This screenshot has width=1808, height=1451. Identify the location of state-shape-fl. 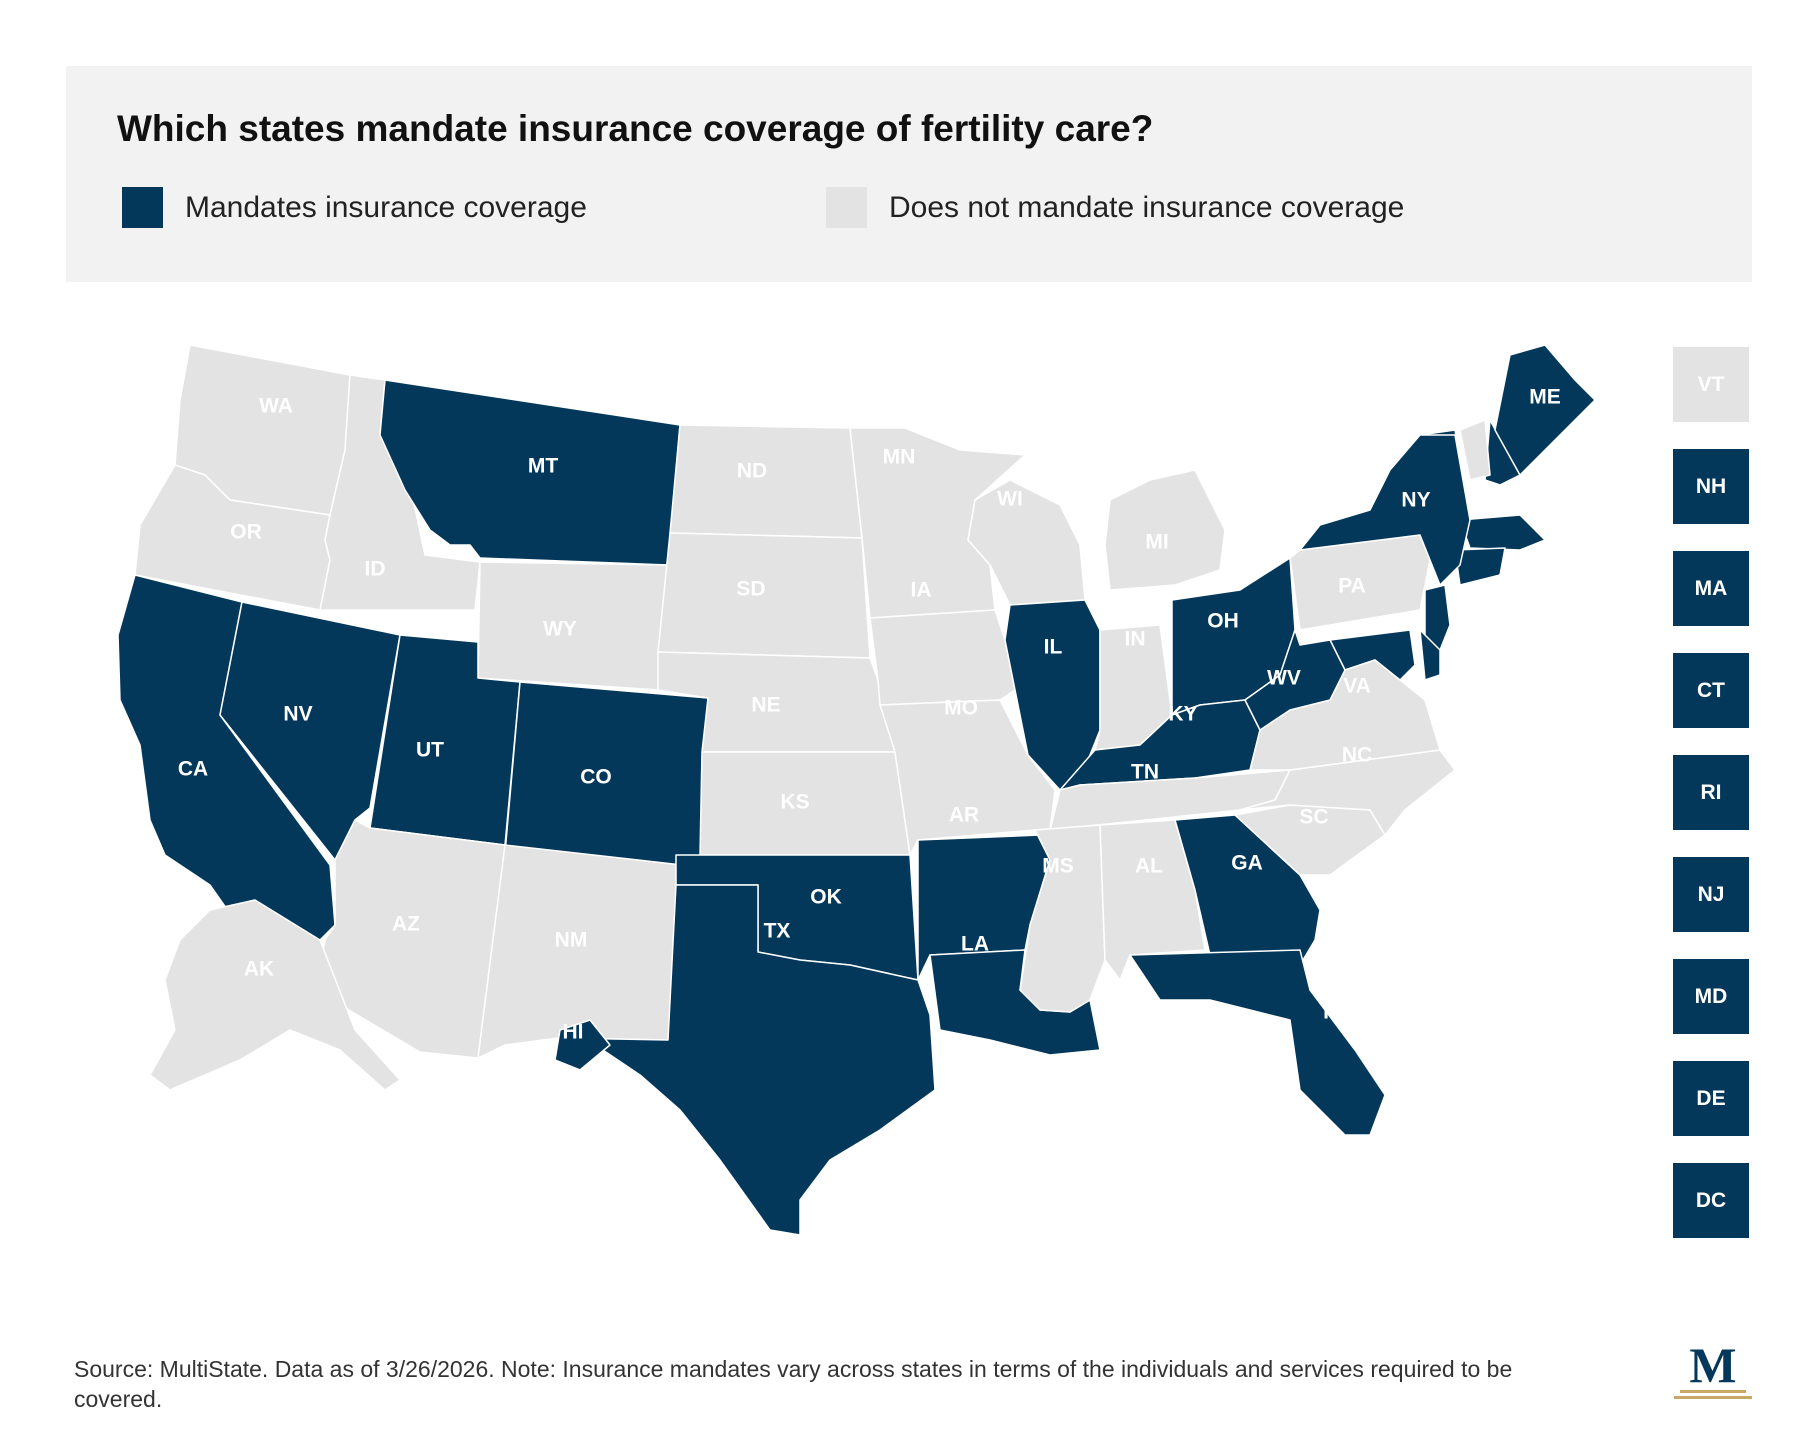
(1257, 1042).